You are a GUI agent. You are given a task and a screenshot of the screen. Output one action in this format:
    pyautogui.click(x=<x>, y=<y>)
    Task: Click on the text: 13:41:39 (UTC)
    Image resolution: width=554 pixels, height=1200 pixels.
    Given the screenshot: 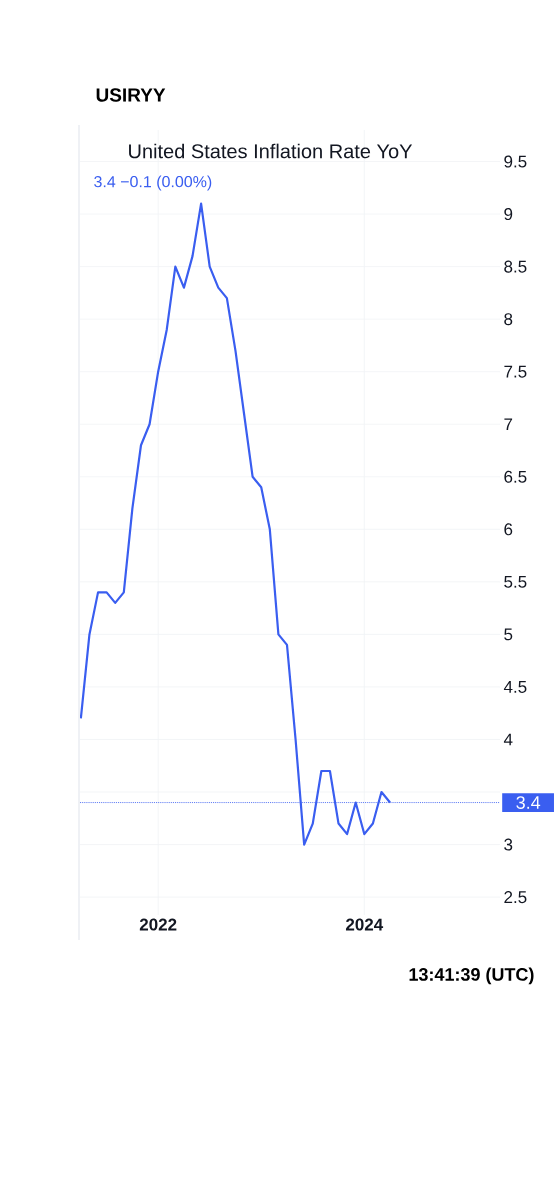 What is the action you would take?
    pyautogui.click(x=471, y=976)
    